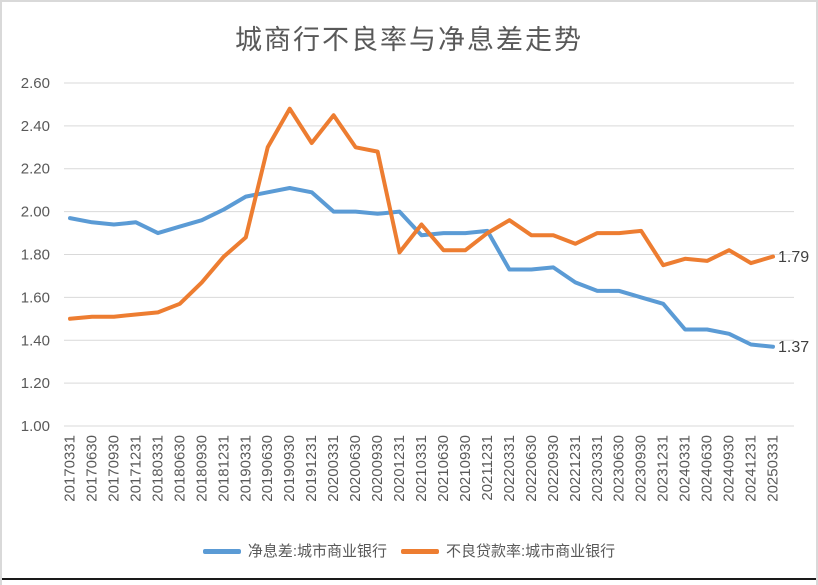  I want to click on x-axis-tick-label: 20190331, so click(245, 468).